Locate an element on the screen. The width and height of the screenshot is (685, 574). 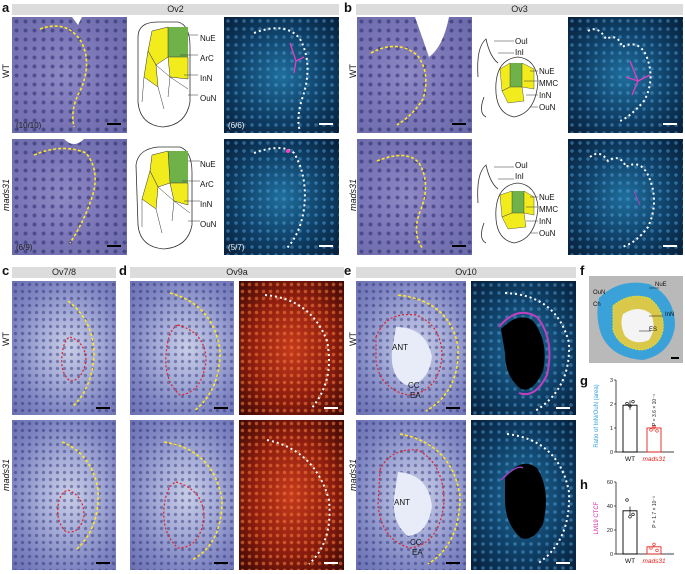
a-mut-label-arc: ArC is located at coordinates (207, 184).